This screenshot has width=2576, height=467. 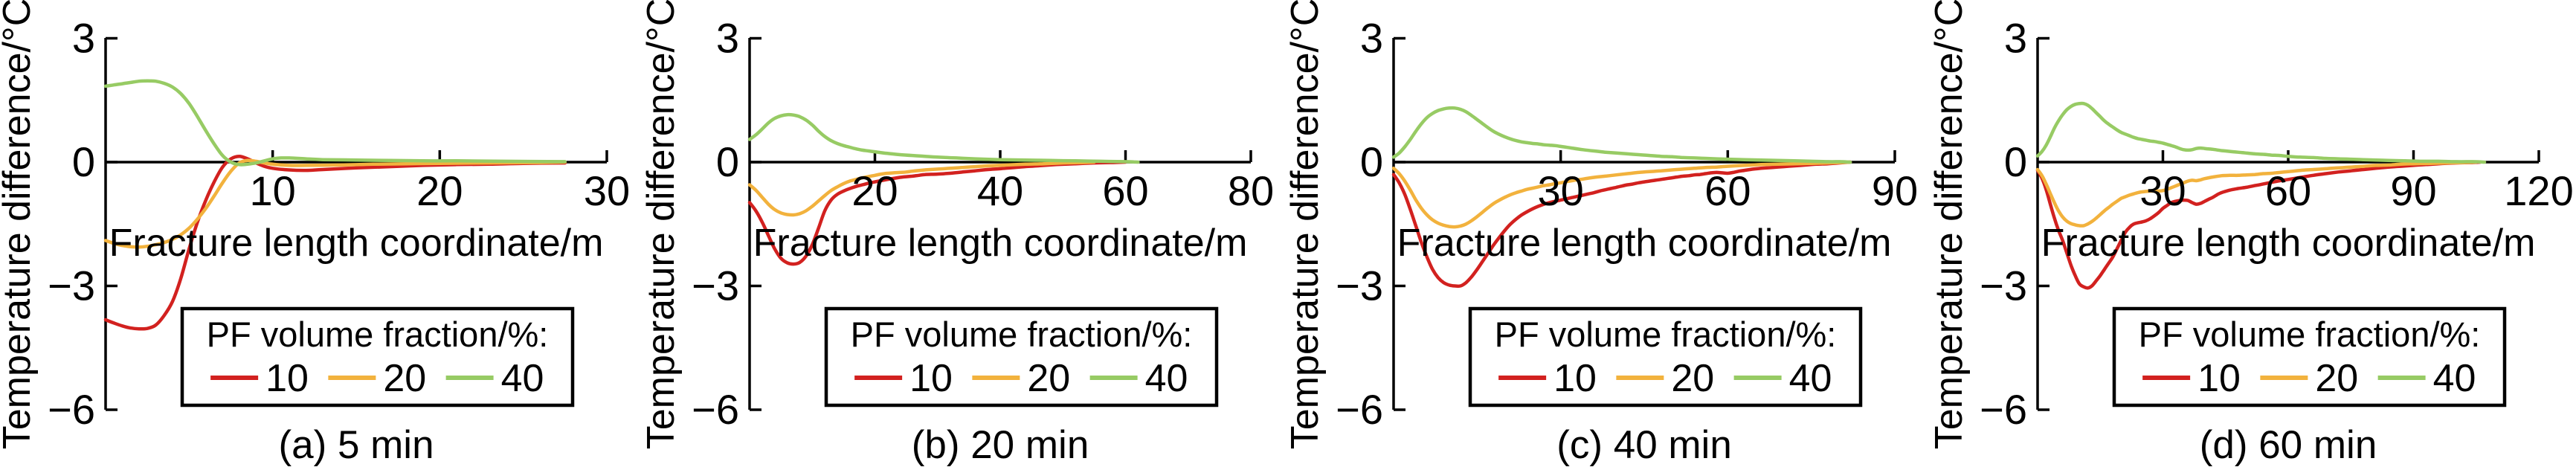 I want to click on x-tick-label: 10, so click(x=273, y=190).